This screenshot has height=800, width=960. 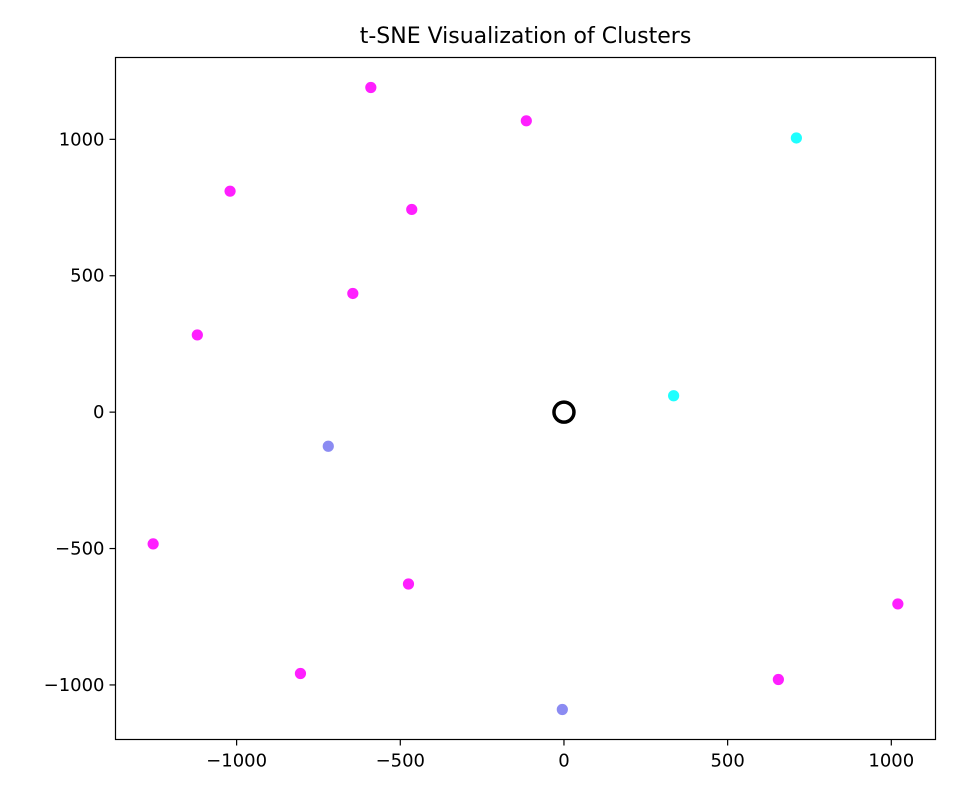 What do you see at coordinates (236, 761) in the screenshot?
I see `x-tick-label: −1000` at bounding box center [236, 761].